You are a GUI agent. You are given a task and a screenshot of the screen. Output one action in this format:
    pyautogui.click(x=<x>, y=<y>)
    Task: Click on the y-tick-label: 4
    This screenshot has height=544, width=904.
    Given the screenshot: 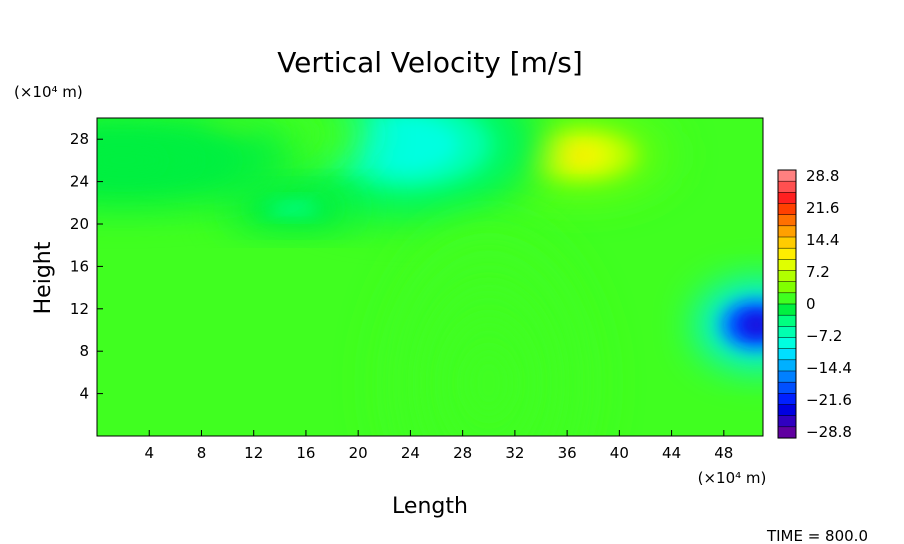 What is the action you would take?
    pyautogui.click(x=84, y=394)
    